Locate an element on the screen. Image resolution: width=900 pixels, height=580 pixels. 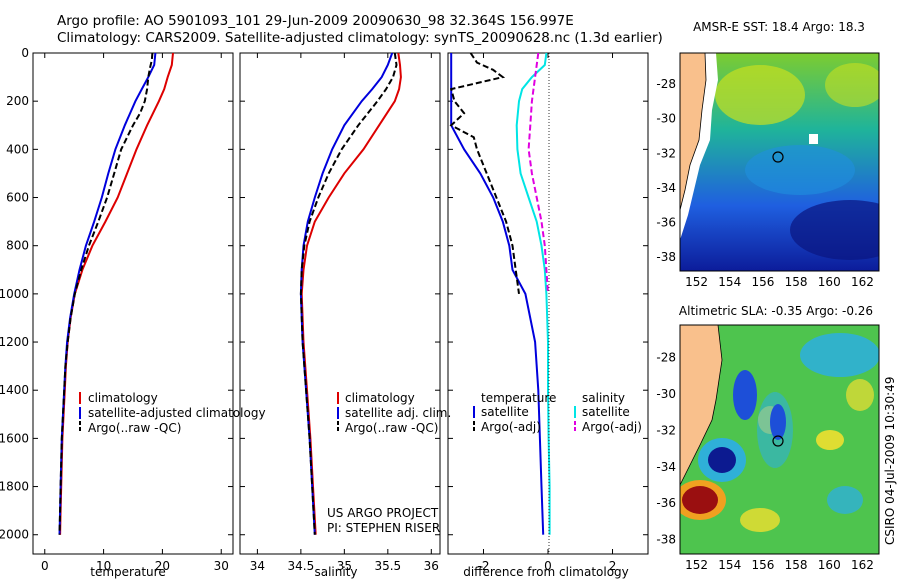
legend-temperature-header: temperature is located at coordinates (518, 398).